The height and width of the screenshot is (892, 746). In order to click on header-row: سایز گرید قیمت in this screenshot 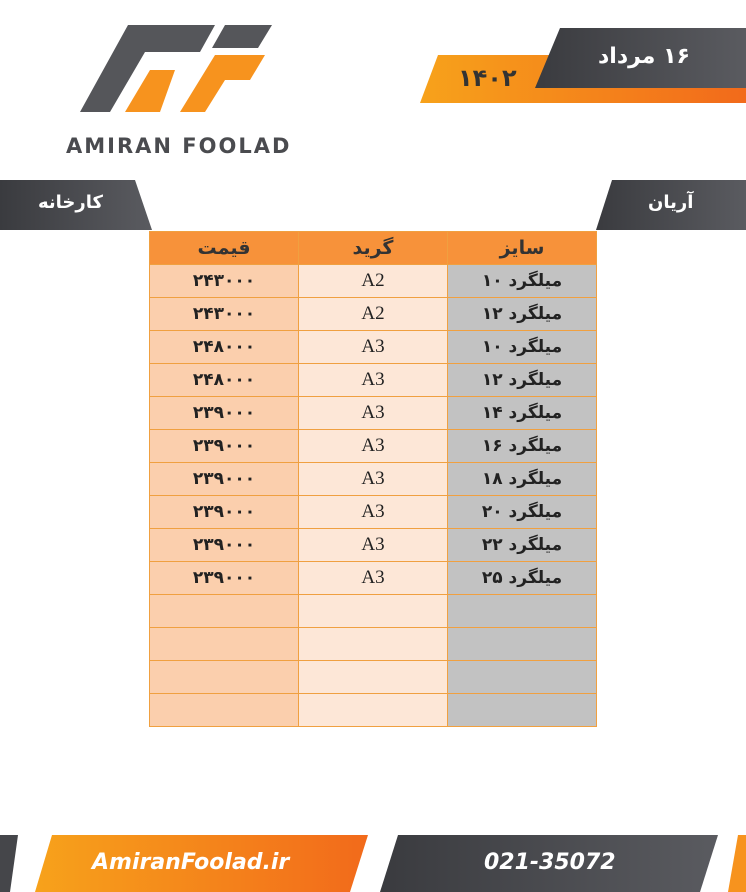, I will do `click(373, 248)`.